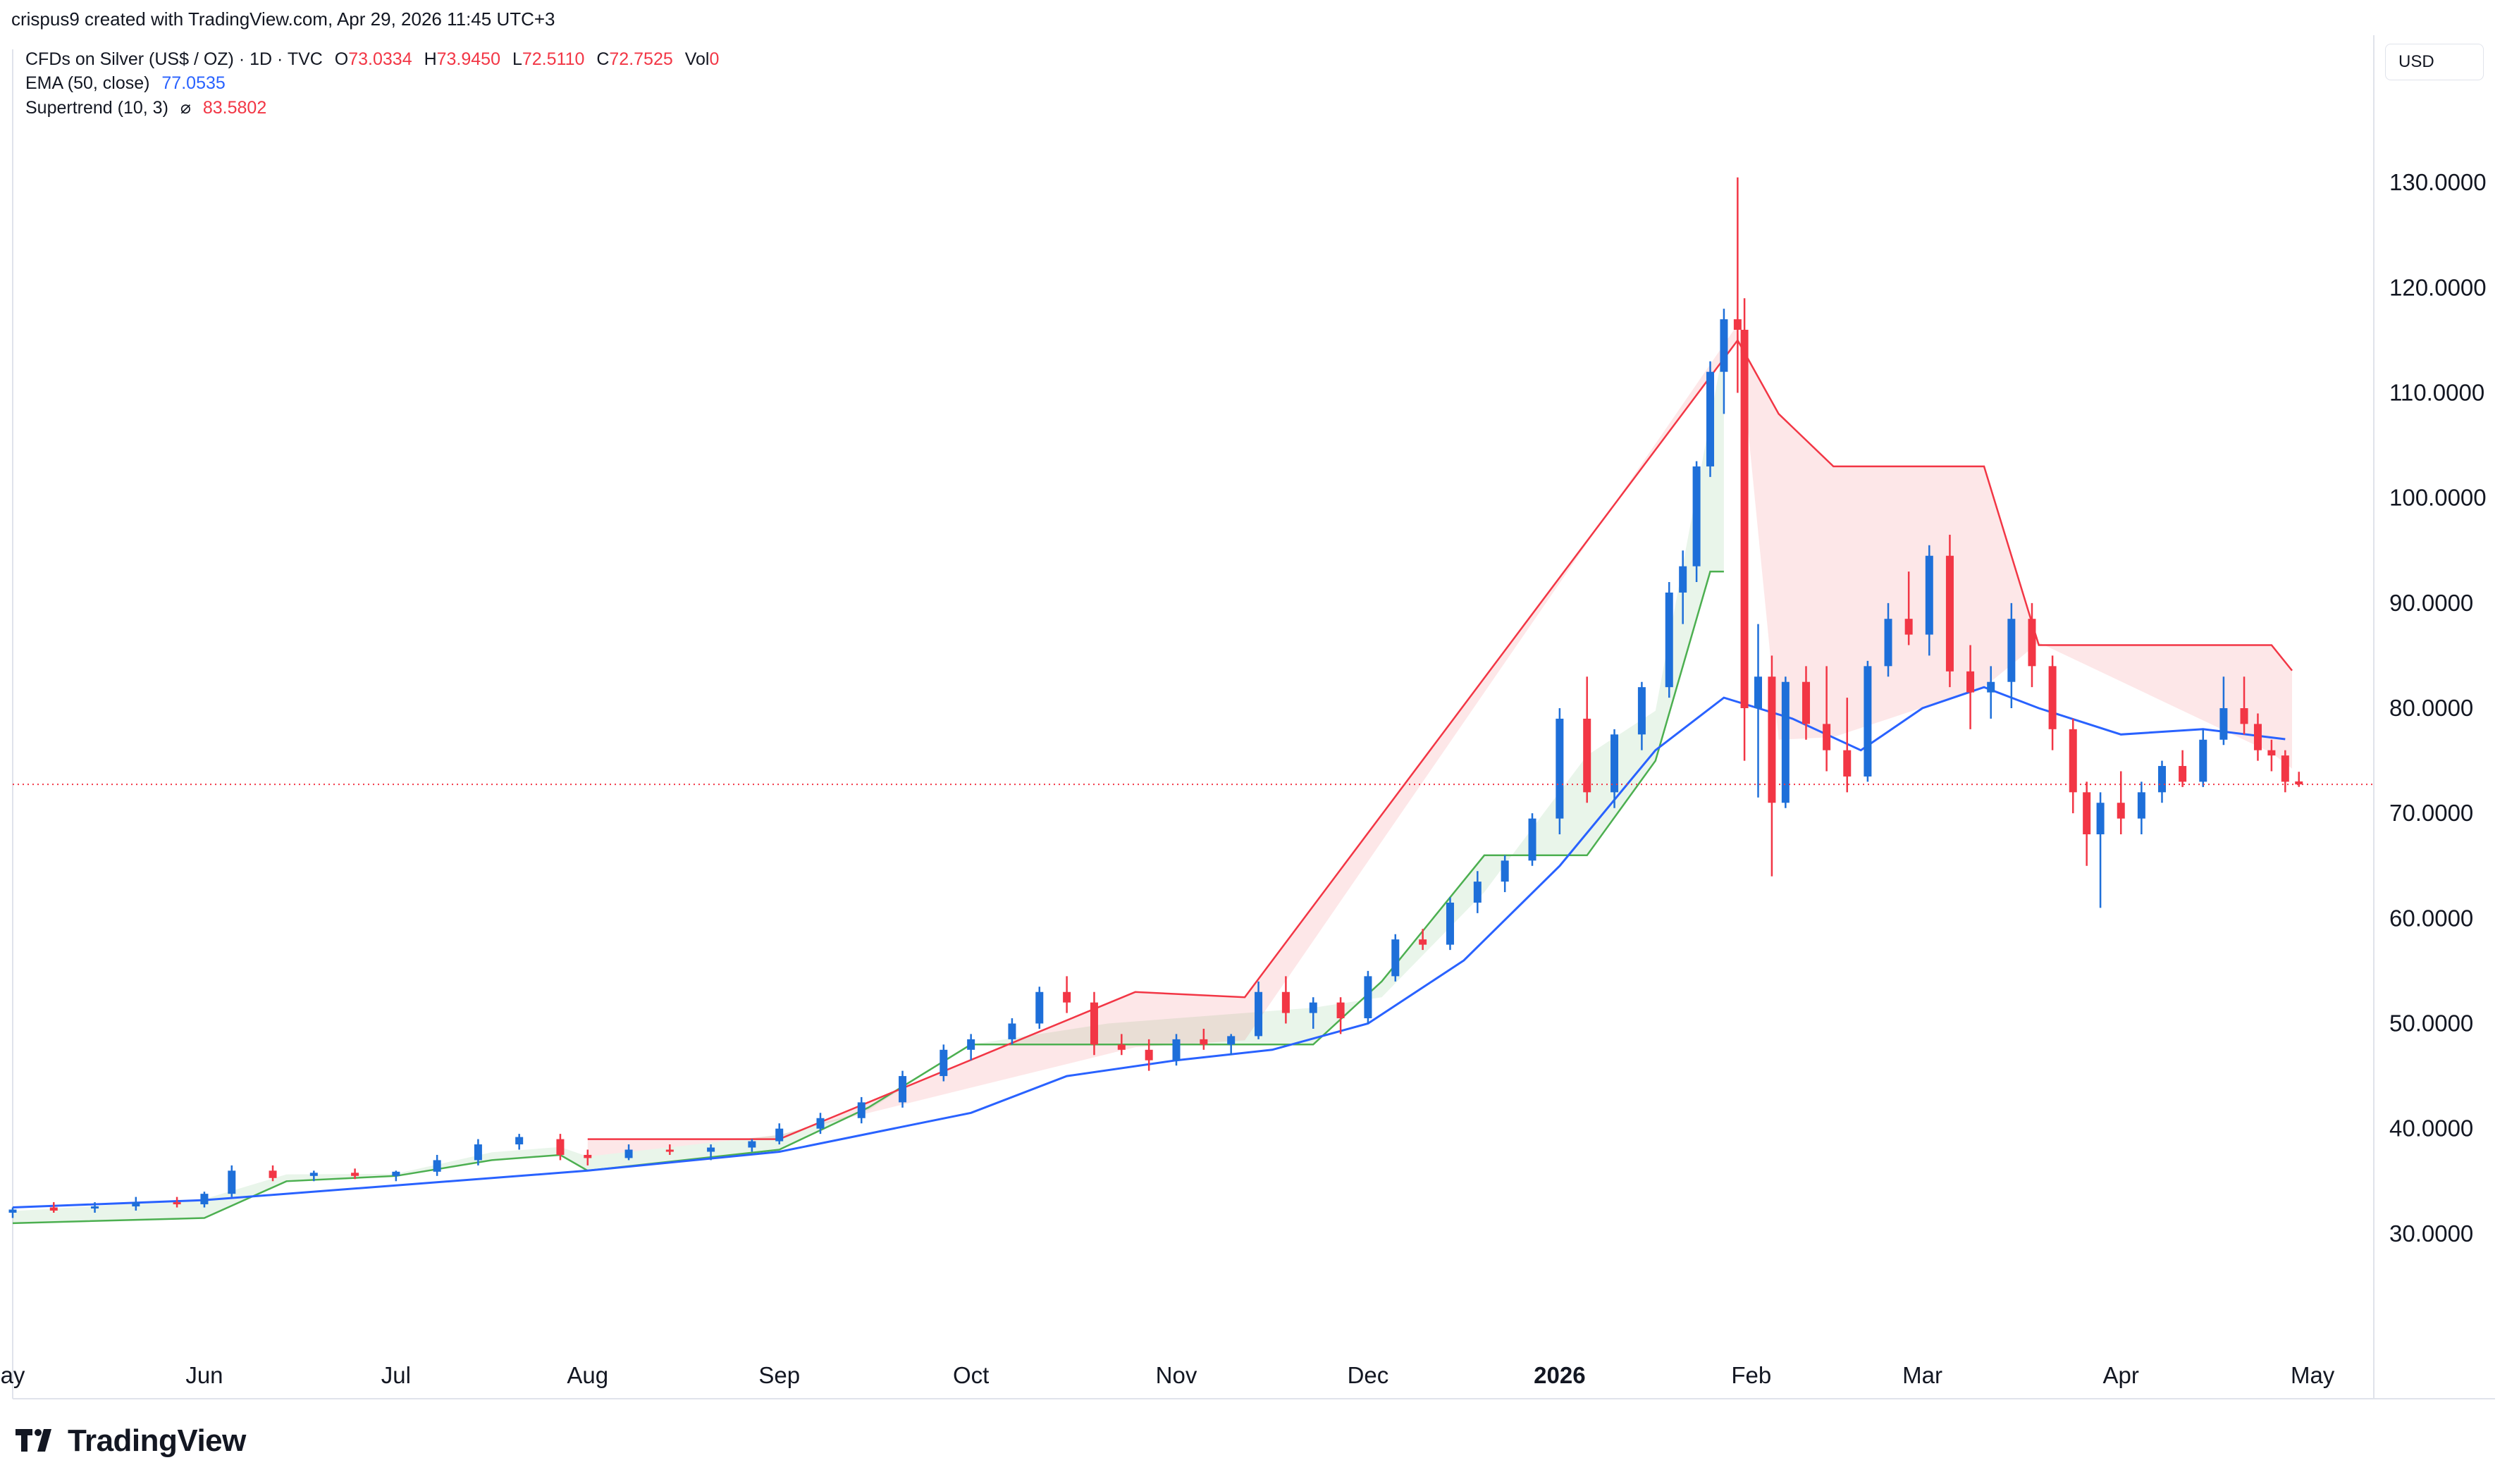  What do you see at coordinates (697, 59) in the screenshot?
I see `legend-vol-label: Vol` at bounding box center [697, 59].